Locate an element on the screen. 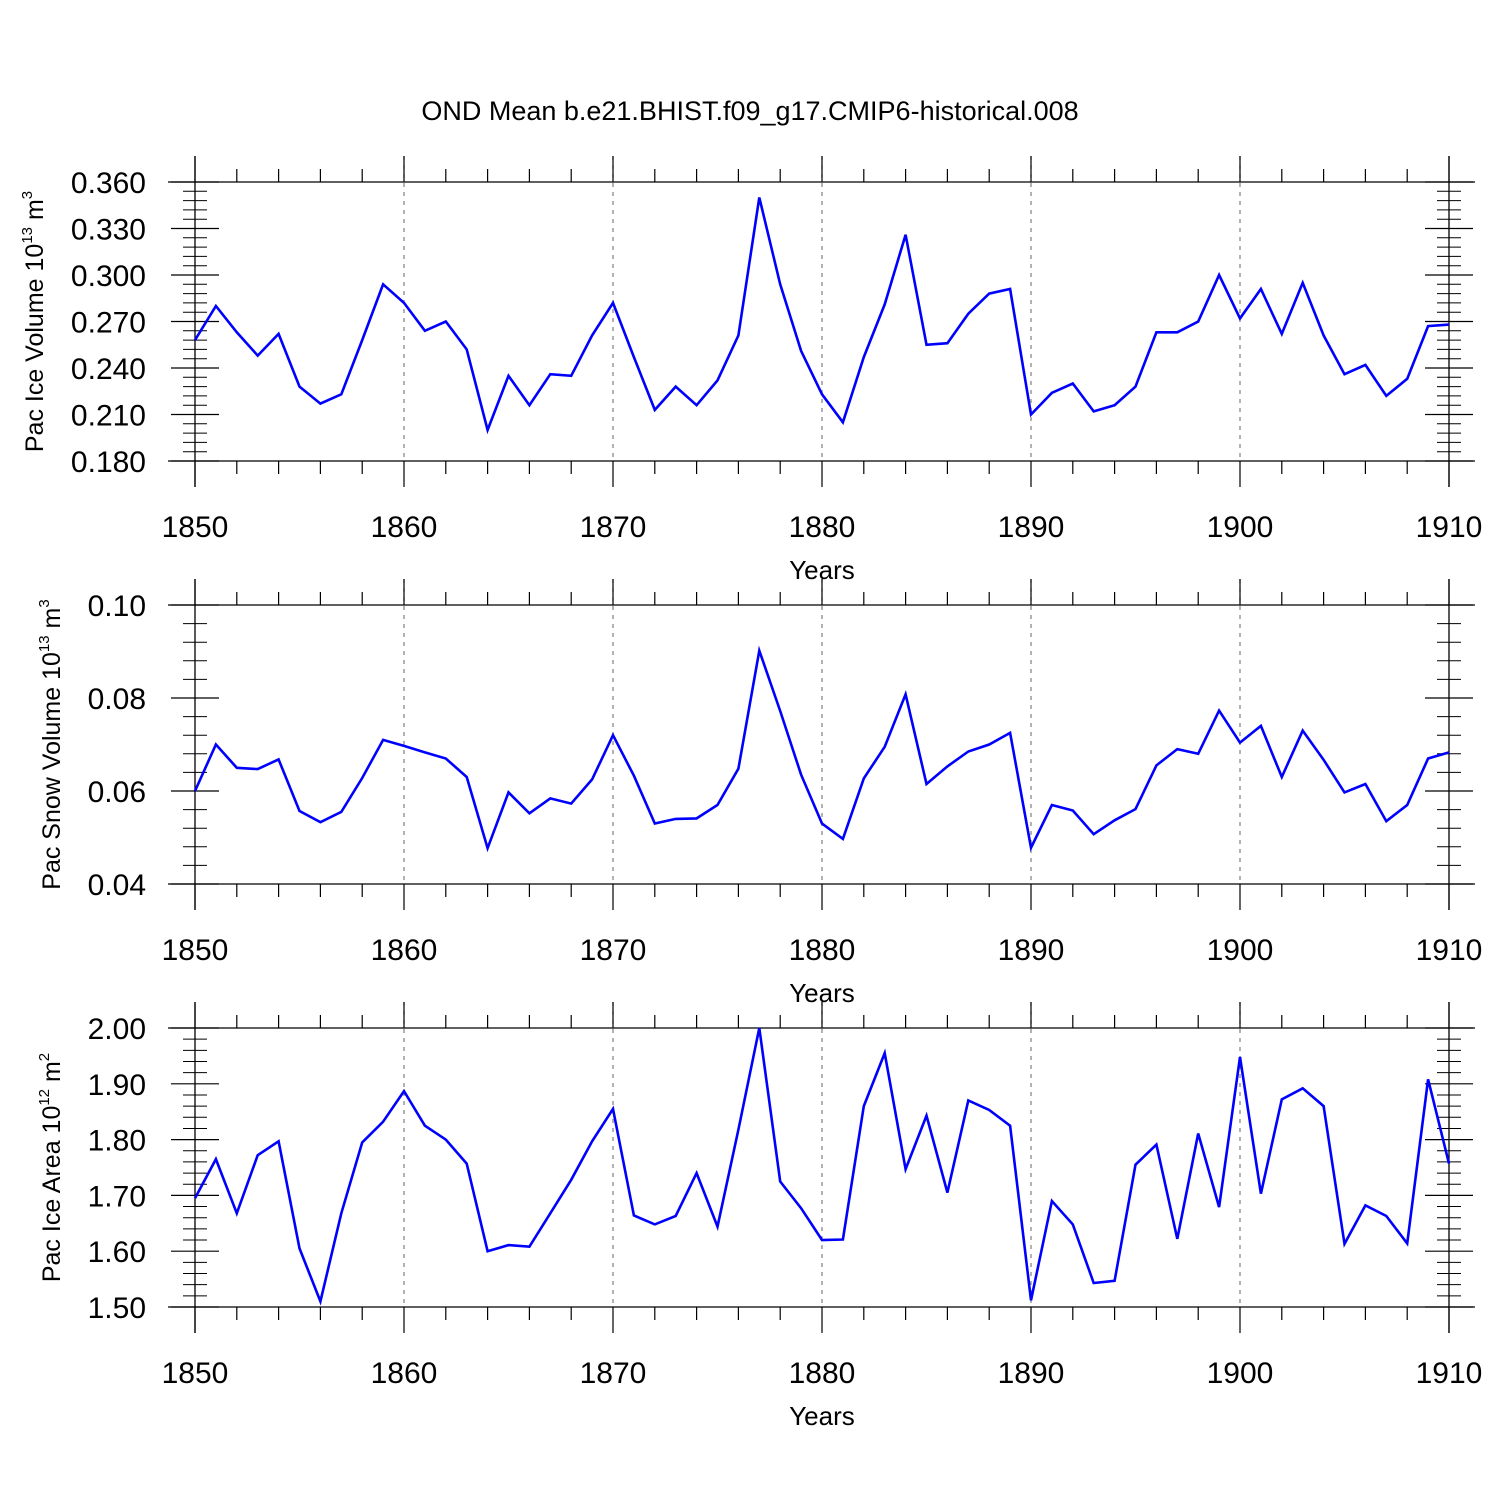 The image size is (1500, 1500). y-tick-label: 1.50 is located at coordinates (117, 1308).